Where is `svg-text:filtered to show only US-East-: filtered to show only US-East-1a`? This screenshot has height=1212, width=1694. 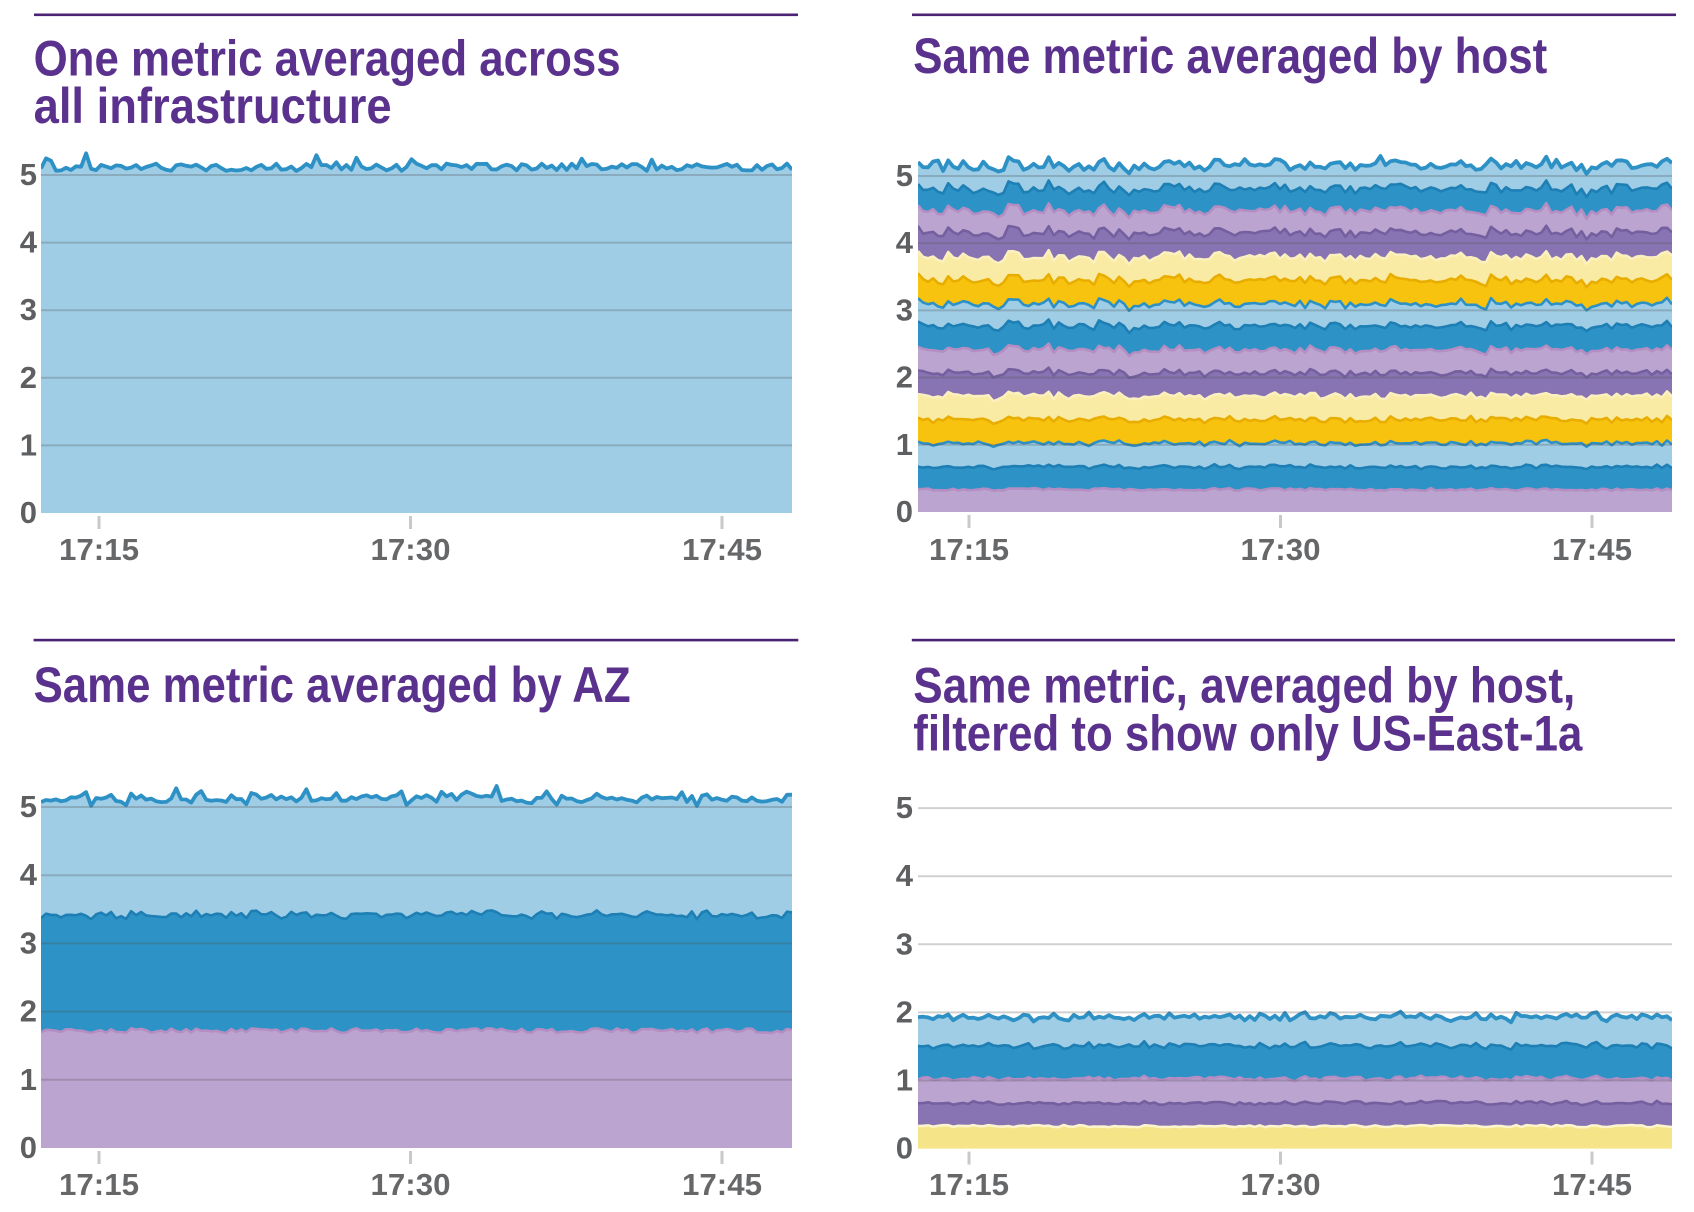 svg-text:filtered to show only US-East-: filtered to show only US-East-1a is located at coordinates (1248, 734).